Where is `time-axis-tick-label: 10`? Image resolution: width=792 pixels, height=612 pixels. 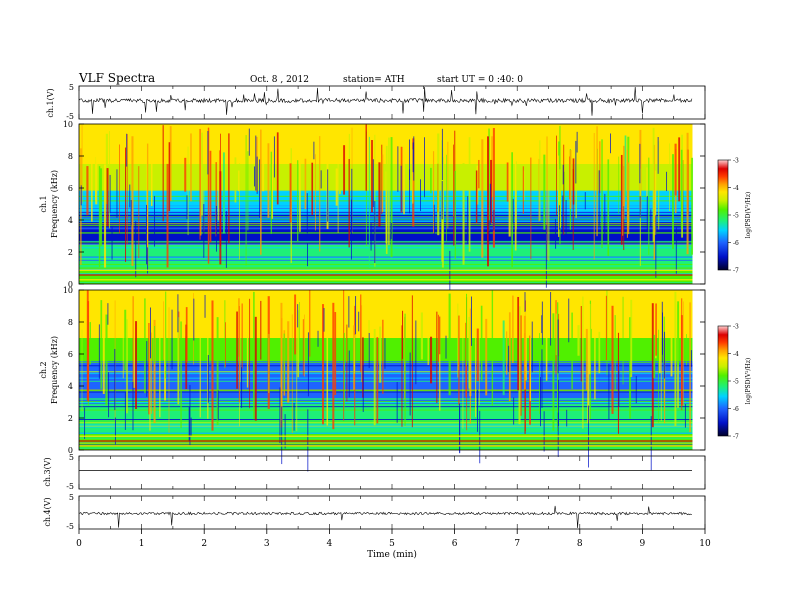 time-axis-tick-label: 10 is located at coordinates (705, 544).